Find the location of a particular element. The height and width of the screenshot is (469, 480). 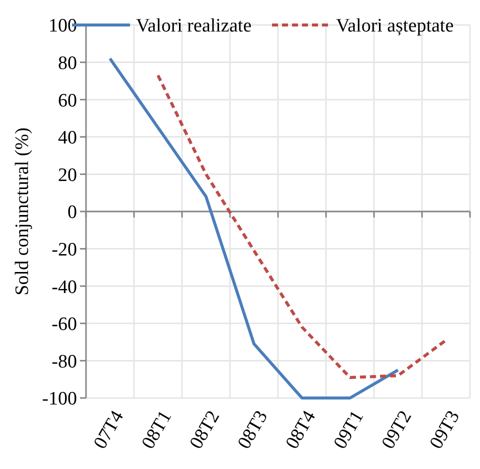

y-tick-label: -40 is located at coordinates (64, 287).